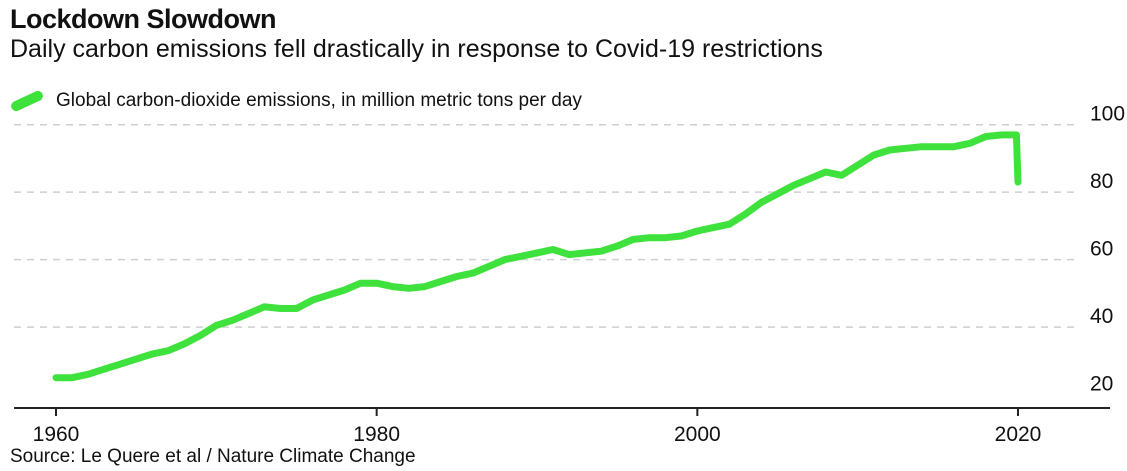 The image size is (1127, 471). What do you see at coordinates (1101, 316) in the screenshot?
I see `y-tick-label-40: 40` at bounding box center [1101, 316].